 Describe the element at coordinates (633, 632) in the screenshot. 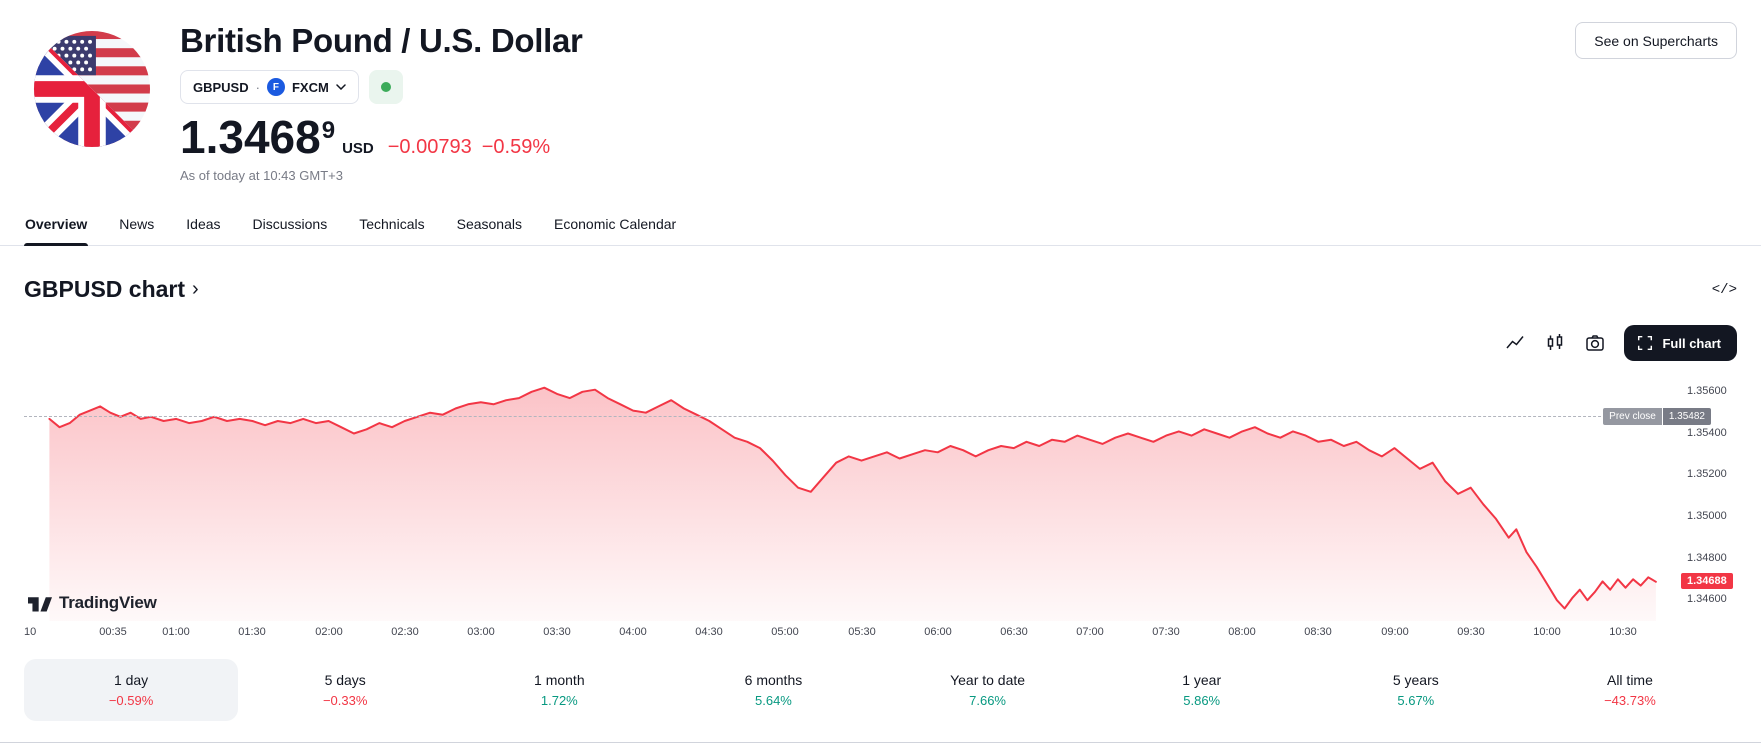

I see `time-axis-label: 04:00` at that location.